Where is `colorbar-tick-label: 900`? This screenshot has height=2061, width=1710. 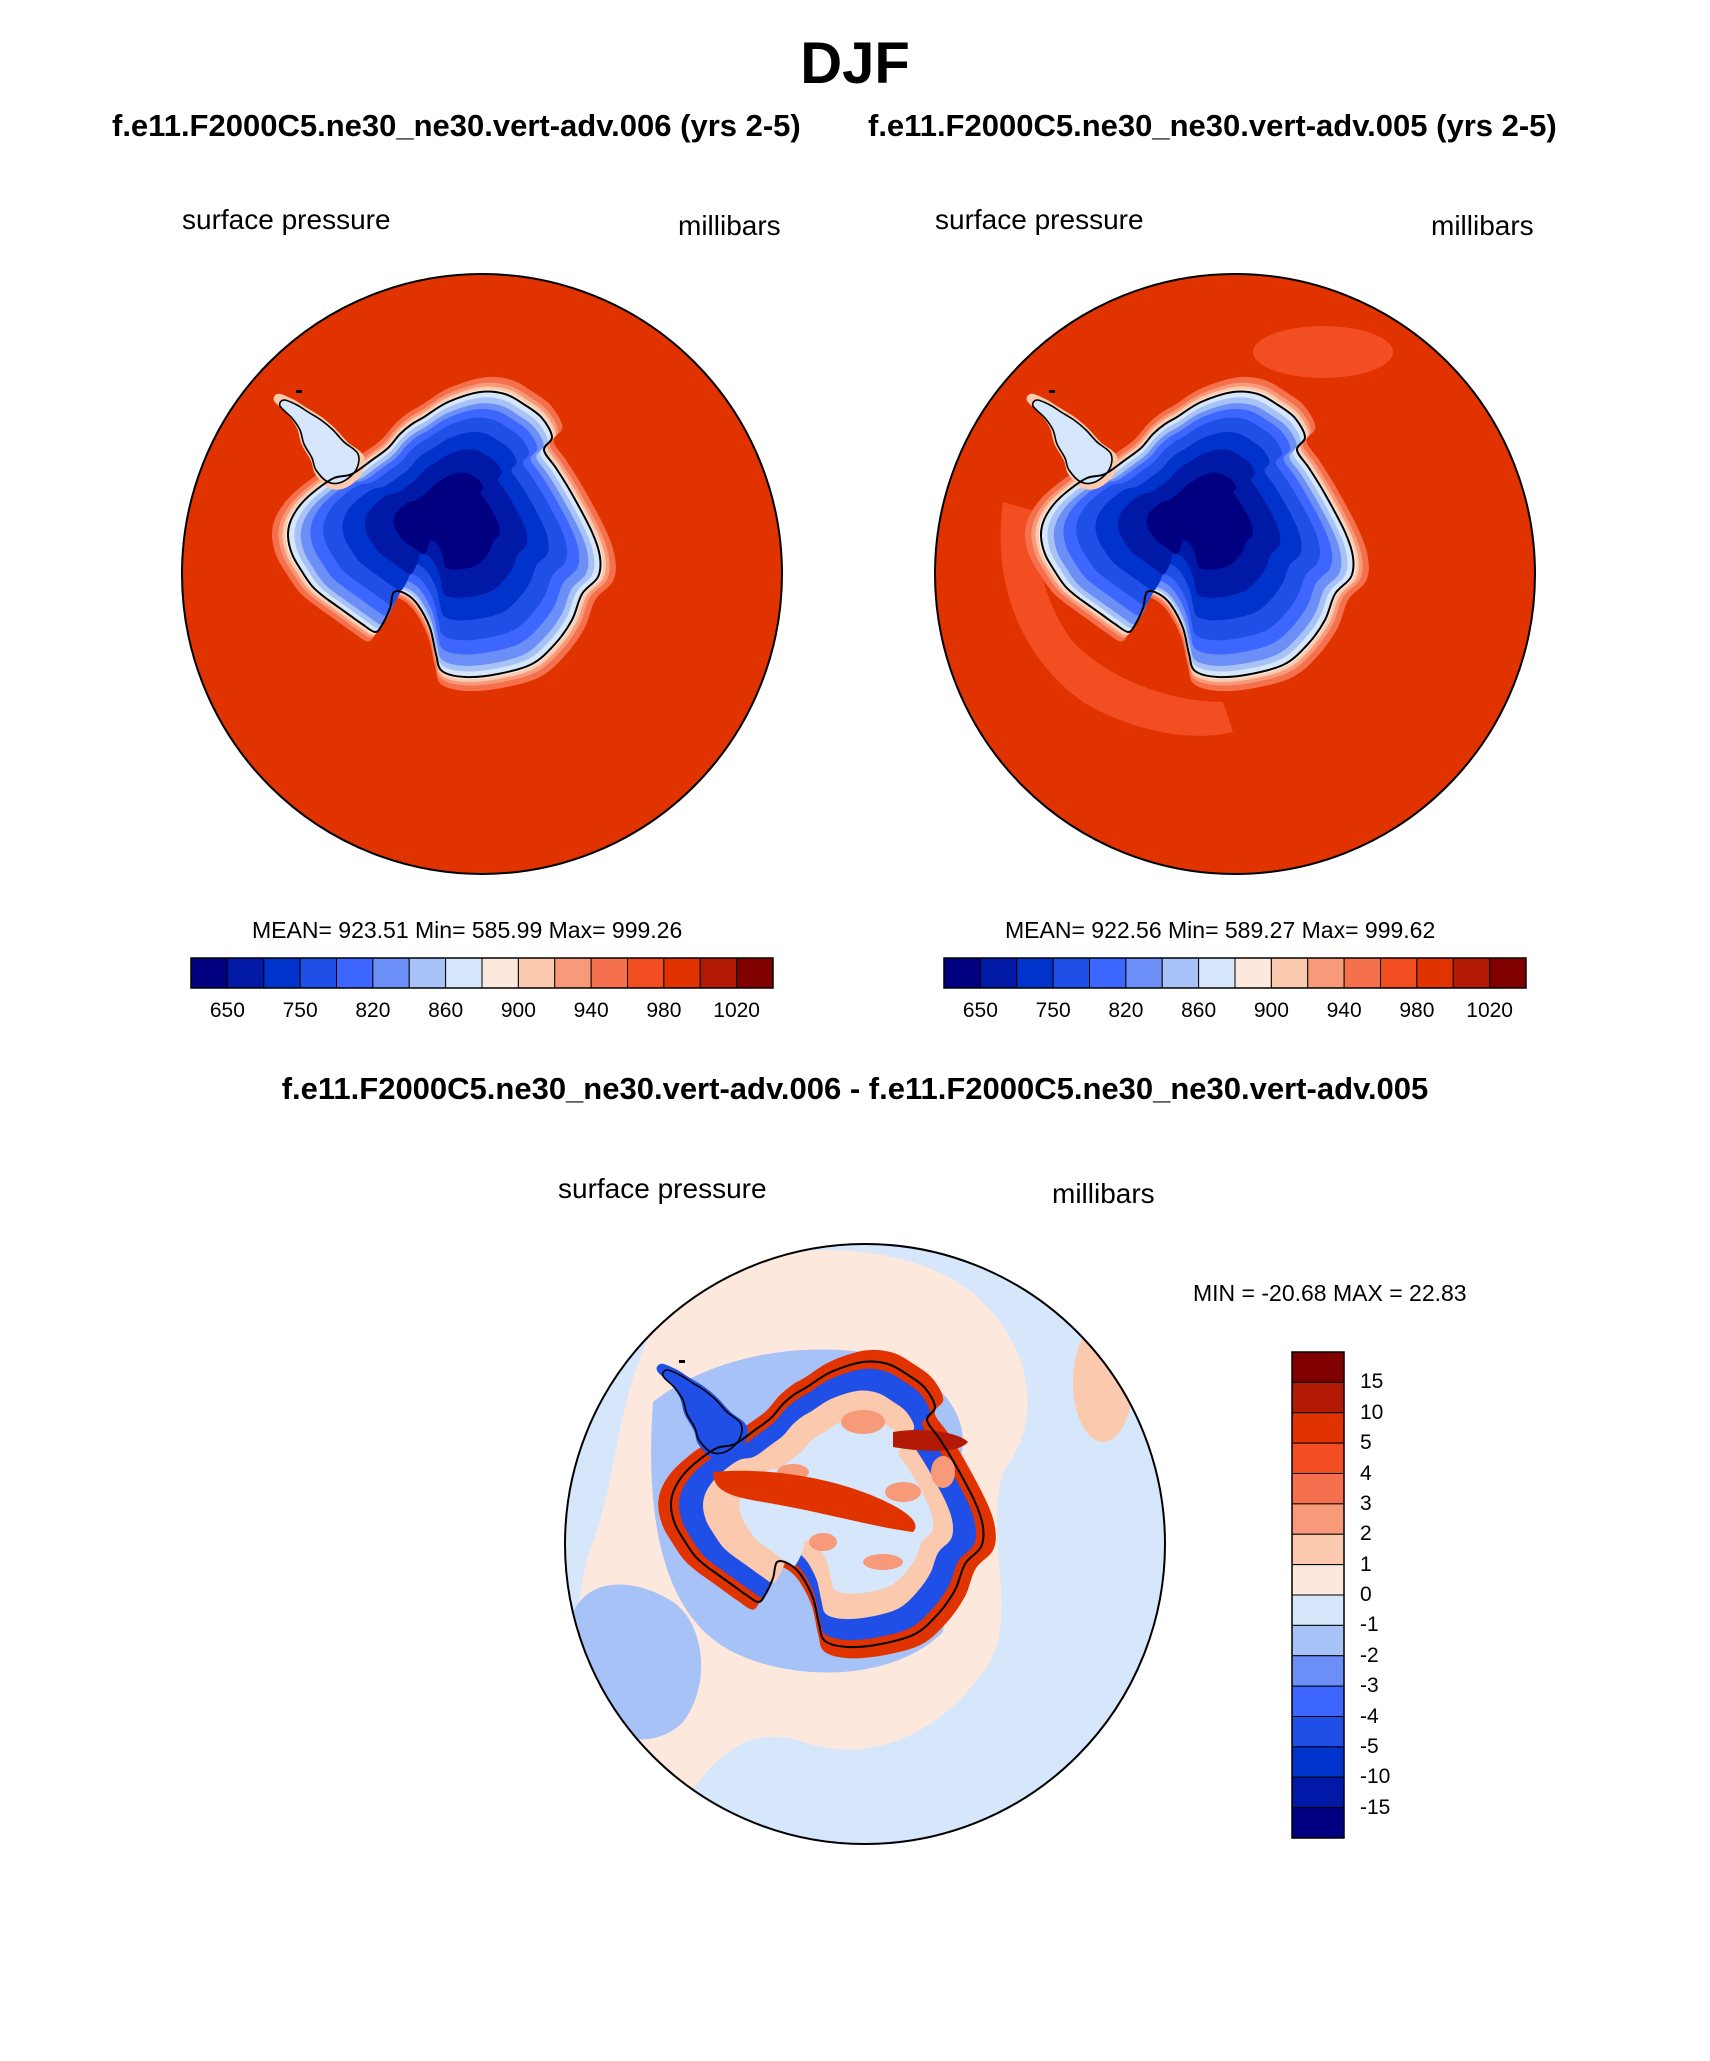 colorbar-tick-label: 900 is located at coordinates (518, 1010).